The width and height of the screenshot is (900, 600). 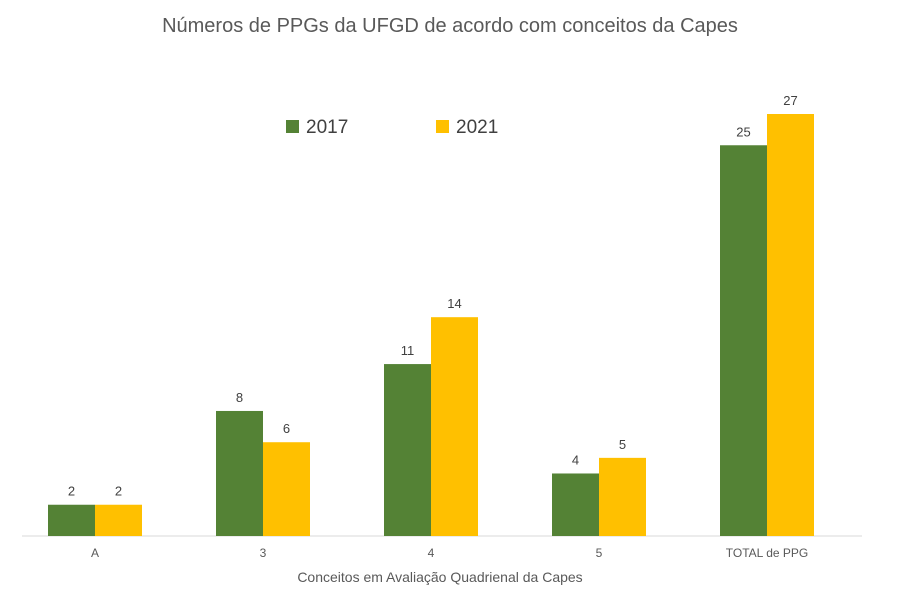 I want to click on legend: 2017 2021, so click(x=392, y=127).